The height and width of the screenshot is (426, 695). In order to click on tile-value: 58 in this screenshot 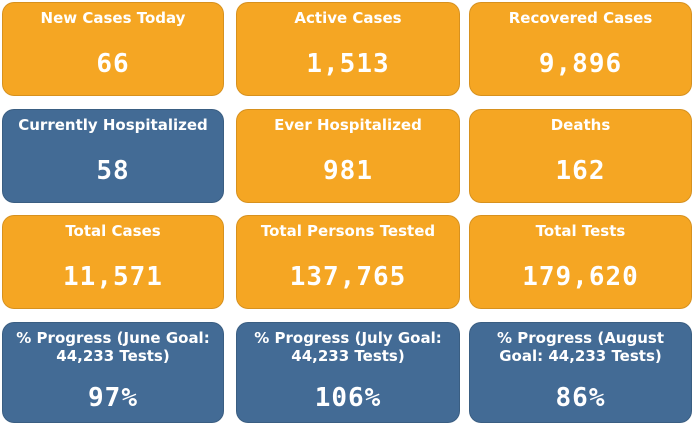, I will do `click(113, 171)`.